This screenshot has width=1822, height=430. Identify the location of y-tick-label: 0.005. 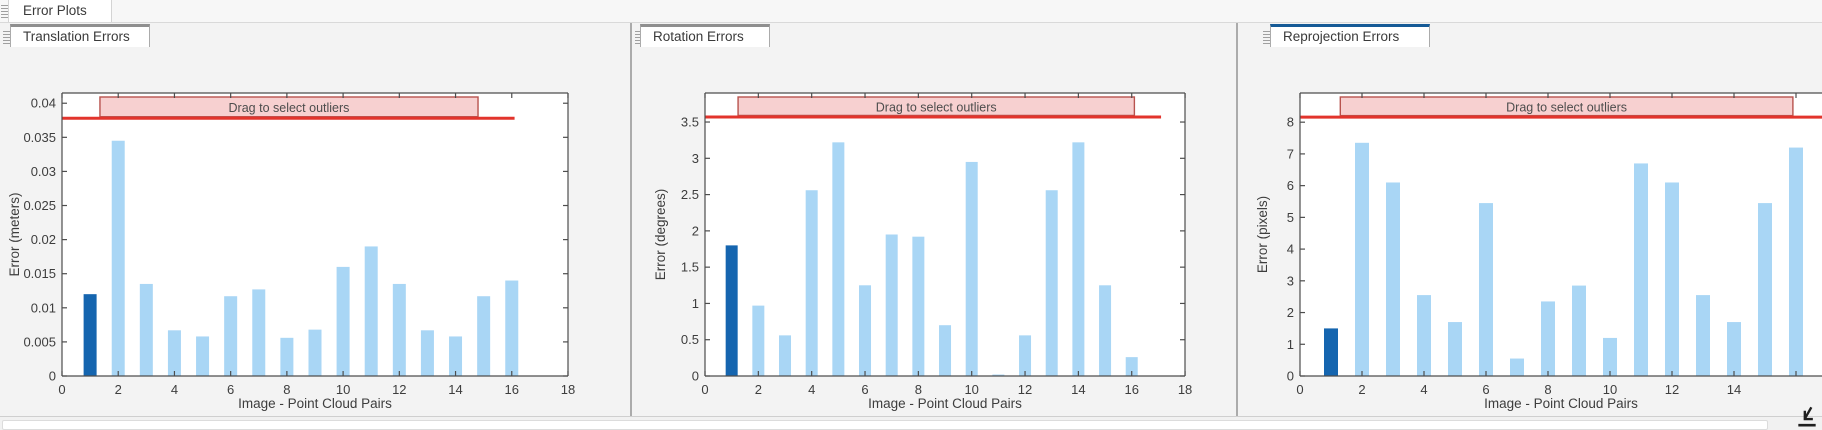
(39, 341).